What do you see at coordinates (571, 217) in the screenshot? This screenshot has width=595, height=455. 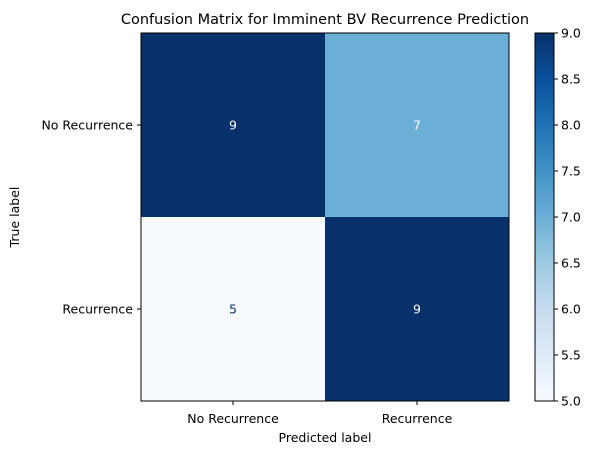 I see `colorbar-tick-label: 7.0` at bounding box center [571, 217].